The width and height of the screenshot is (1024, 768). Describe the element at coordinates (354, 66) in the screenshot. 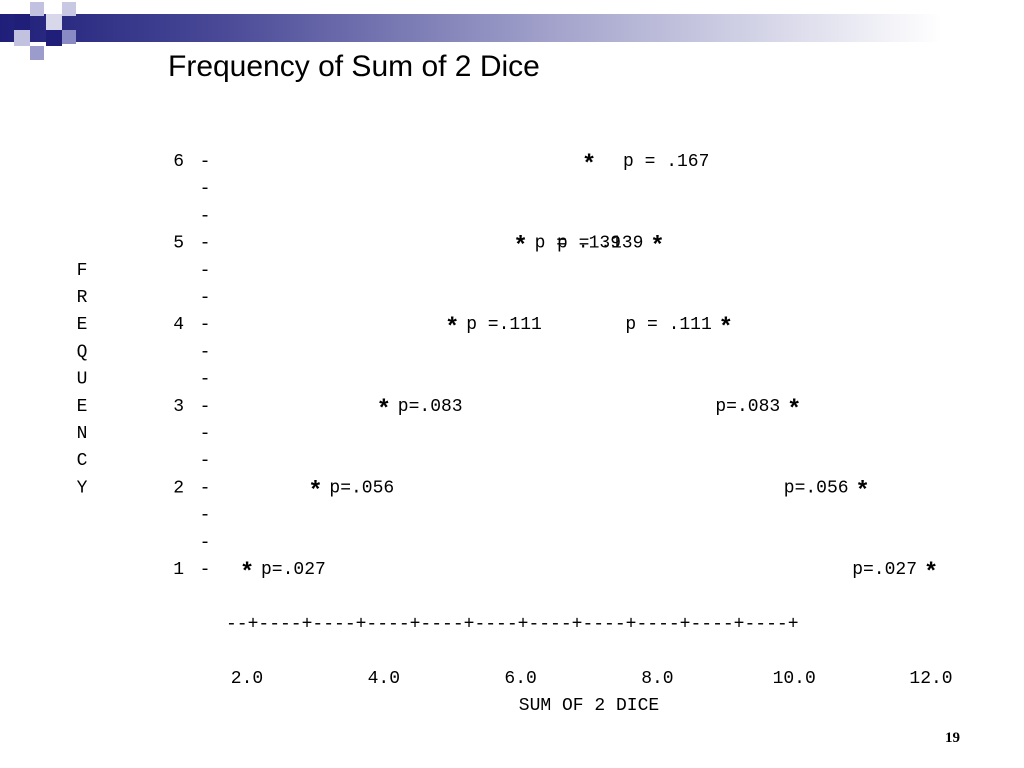

I see `slide-title: Frequency of Sum of 2 Dice` at that location.